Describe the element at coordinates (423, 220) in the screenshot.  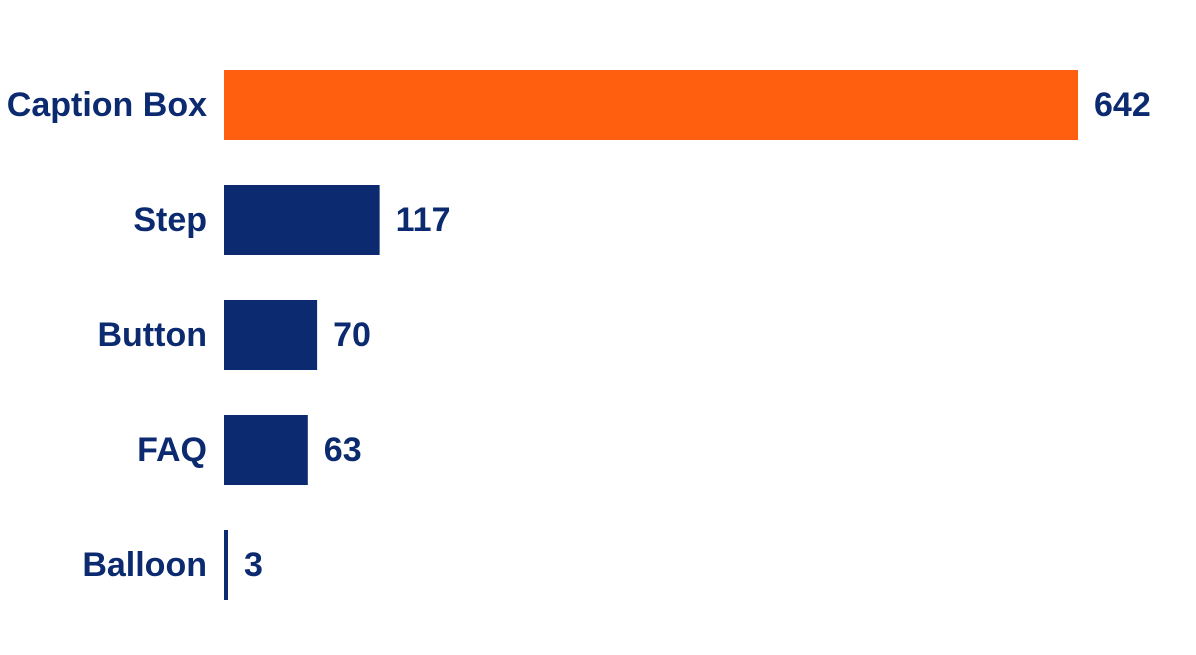
I see `value-label: 117` at that location.